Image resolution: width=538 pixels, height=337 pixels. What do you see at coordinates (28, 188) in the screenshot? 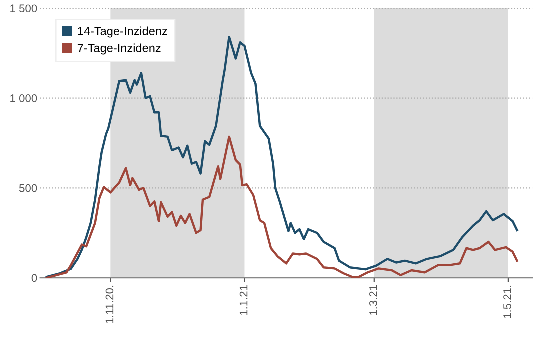
I see `y-tick-label: 500` at bounding box center [28, 188].